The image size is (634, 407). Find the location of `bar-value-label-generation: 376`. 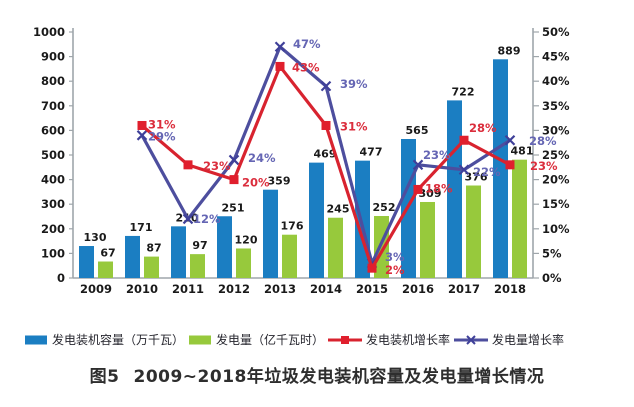

bar-value-label-generation: 376 is located at coordinates (476, 177).